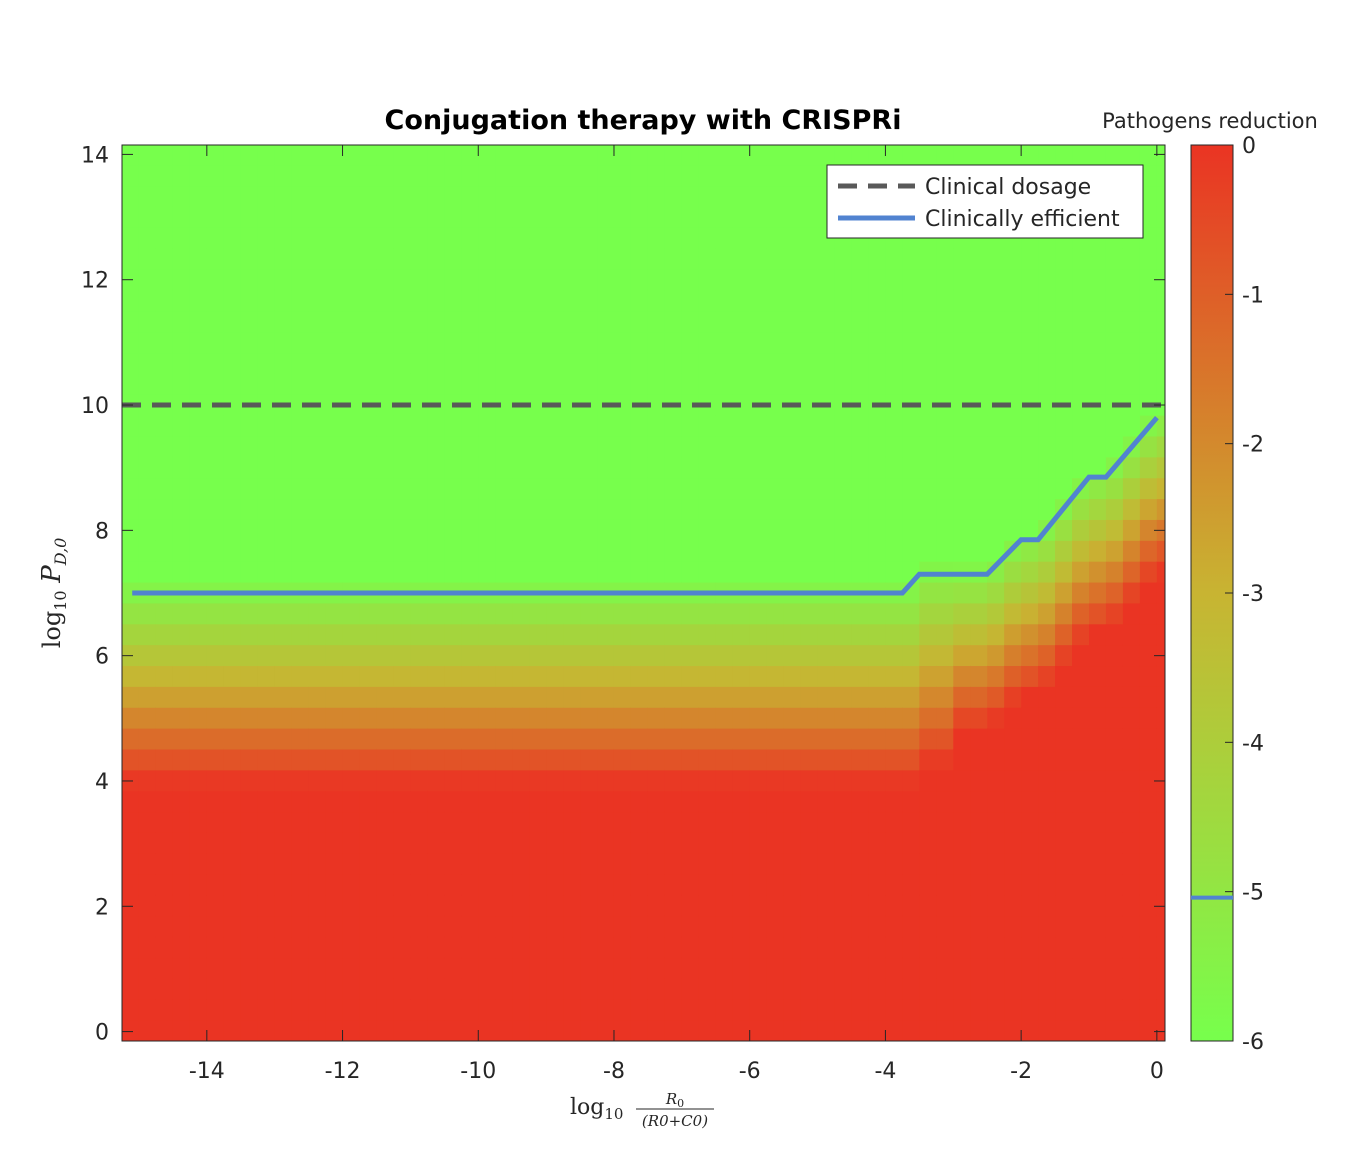 This screenshot has height=1159, width=1353. Describe the element at coordinates (95, 155) in the screenshot. I see `y-tick-label: 14` at that location.